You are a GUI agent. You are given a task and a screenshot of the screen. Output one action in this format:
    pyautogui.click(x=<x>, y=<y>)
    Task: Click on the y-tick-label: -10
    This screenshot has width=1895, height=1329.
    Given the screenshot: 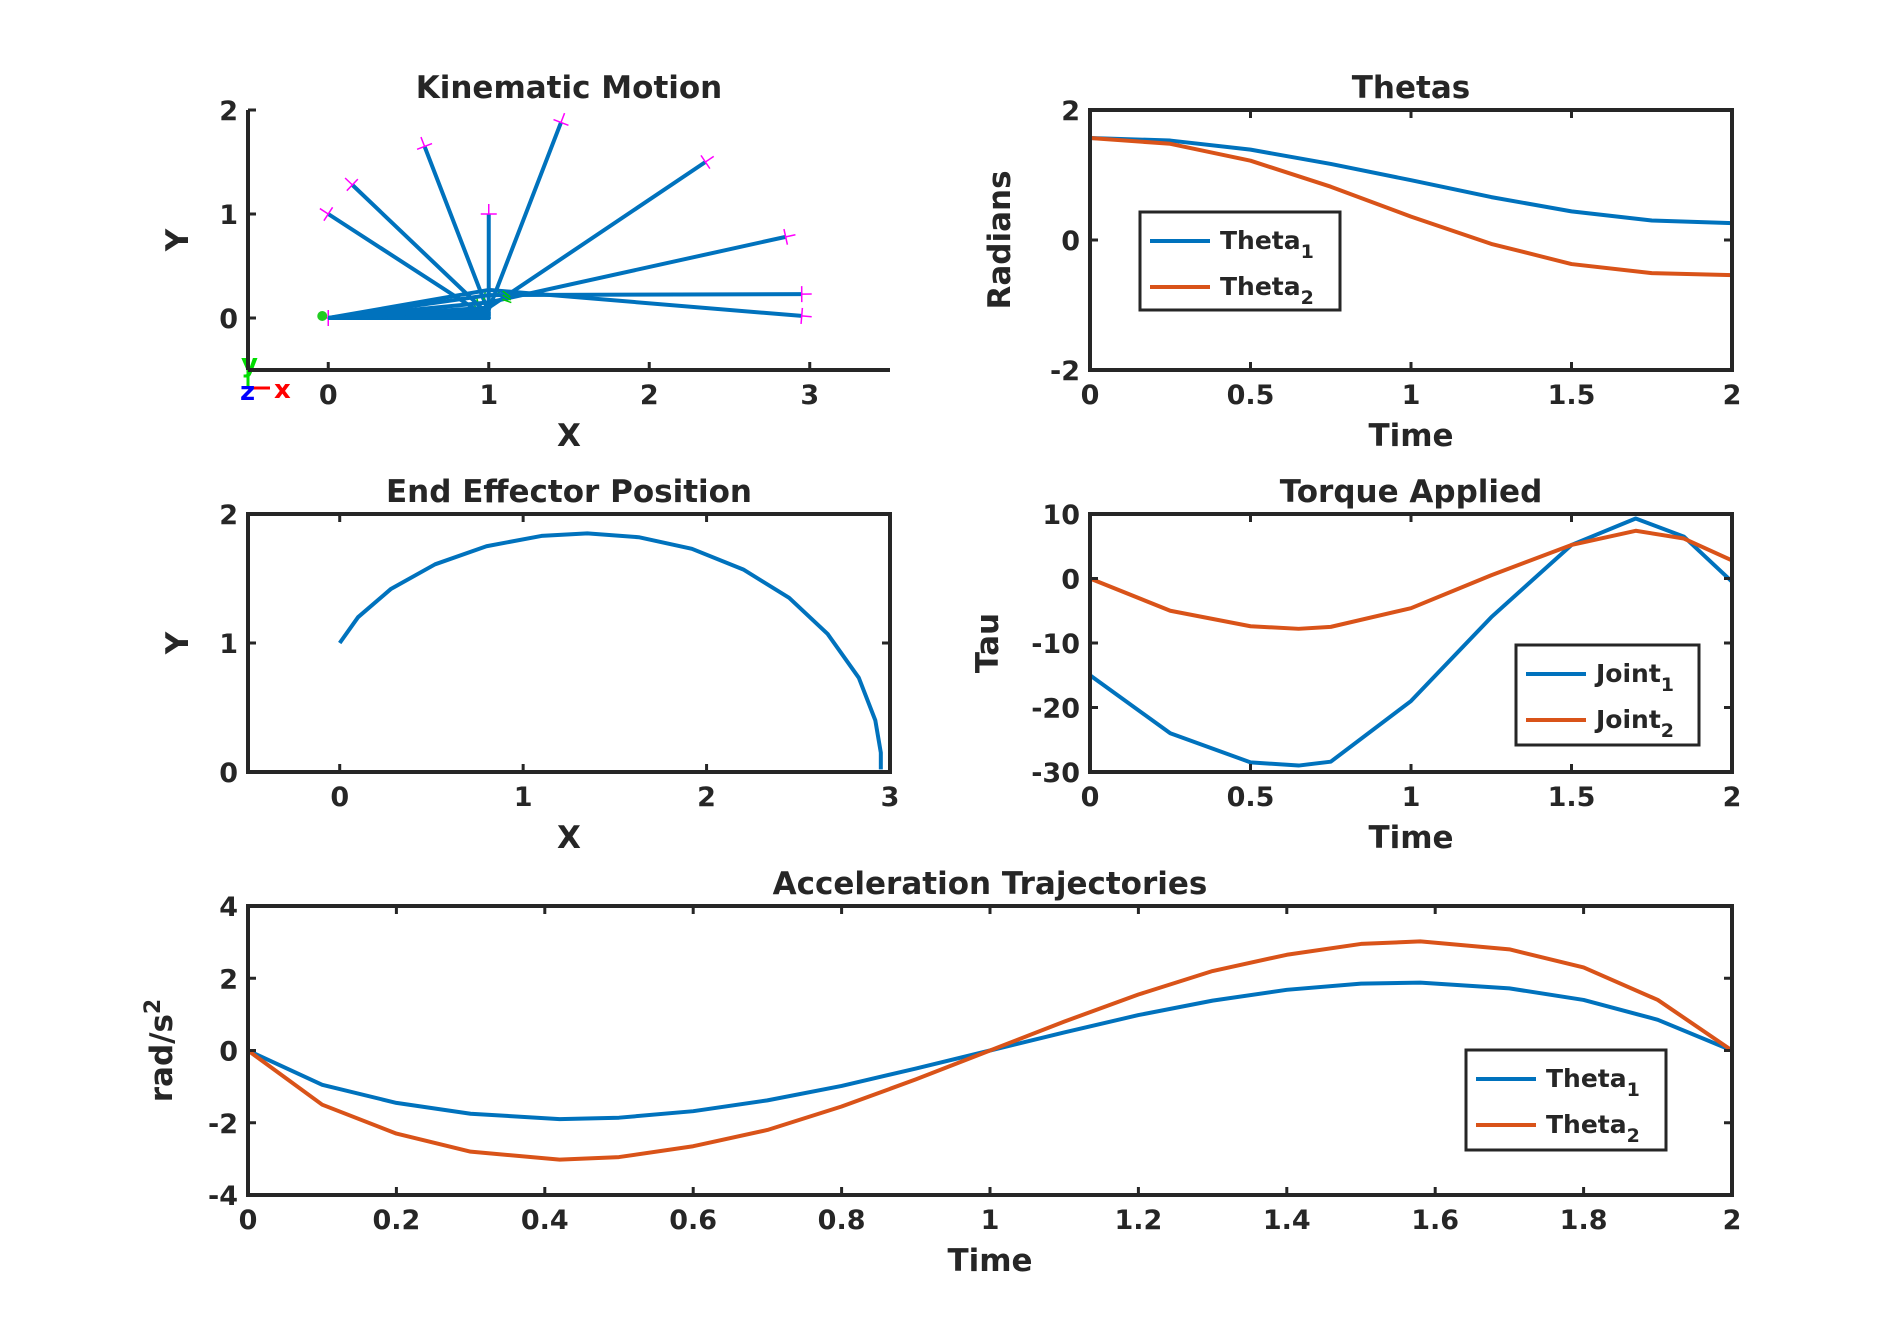 What is the action you would take?
    pyautogui.click(x=1055, y=644)
    